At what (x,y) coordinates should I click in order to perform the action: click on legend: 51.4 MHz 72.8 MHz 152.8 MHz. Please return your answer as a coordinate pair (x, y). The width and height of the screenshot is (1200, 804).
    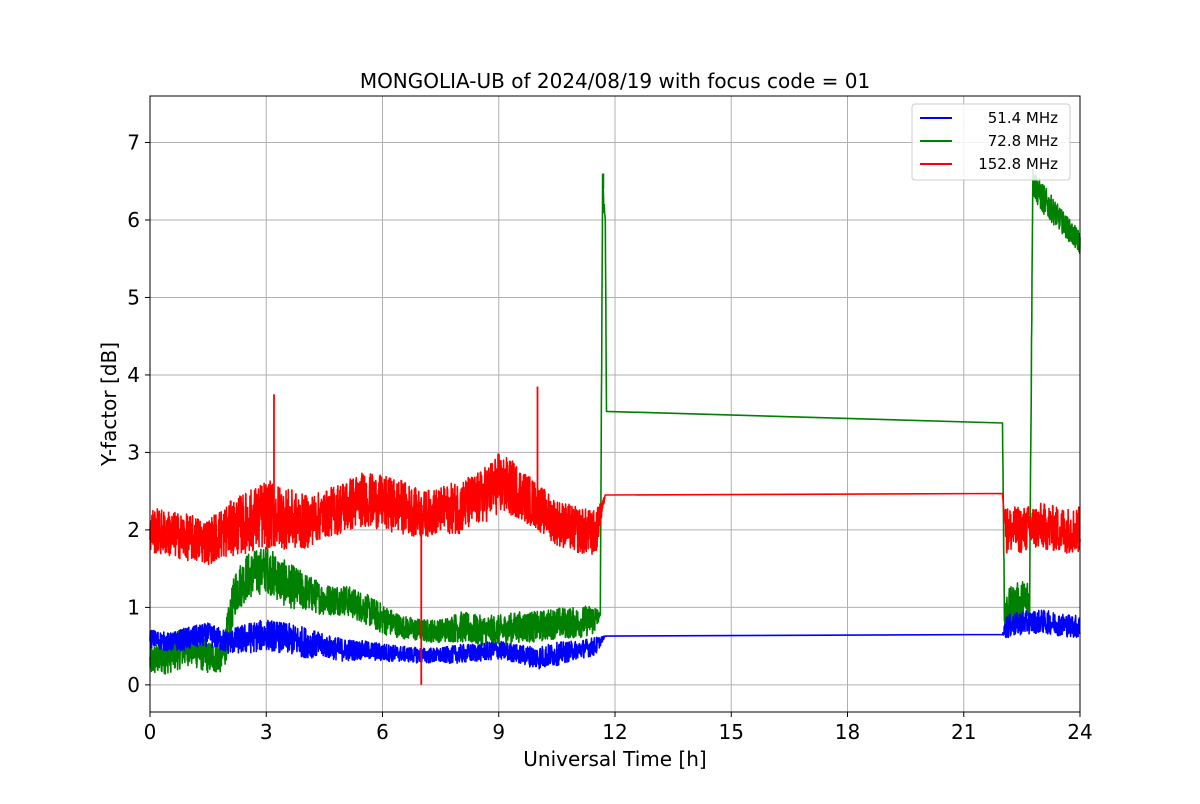
    Looking at the image, I should click on (991, 142).